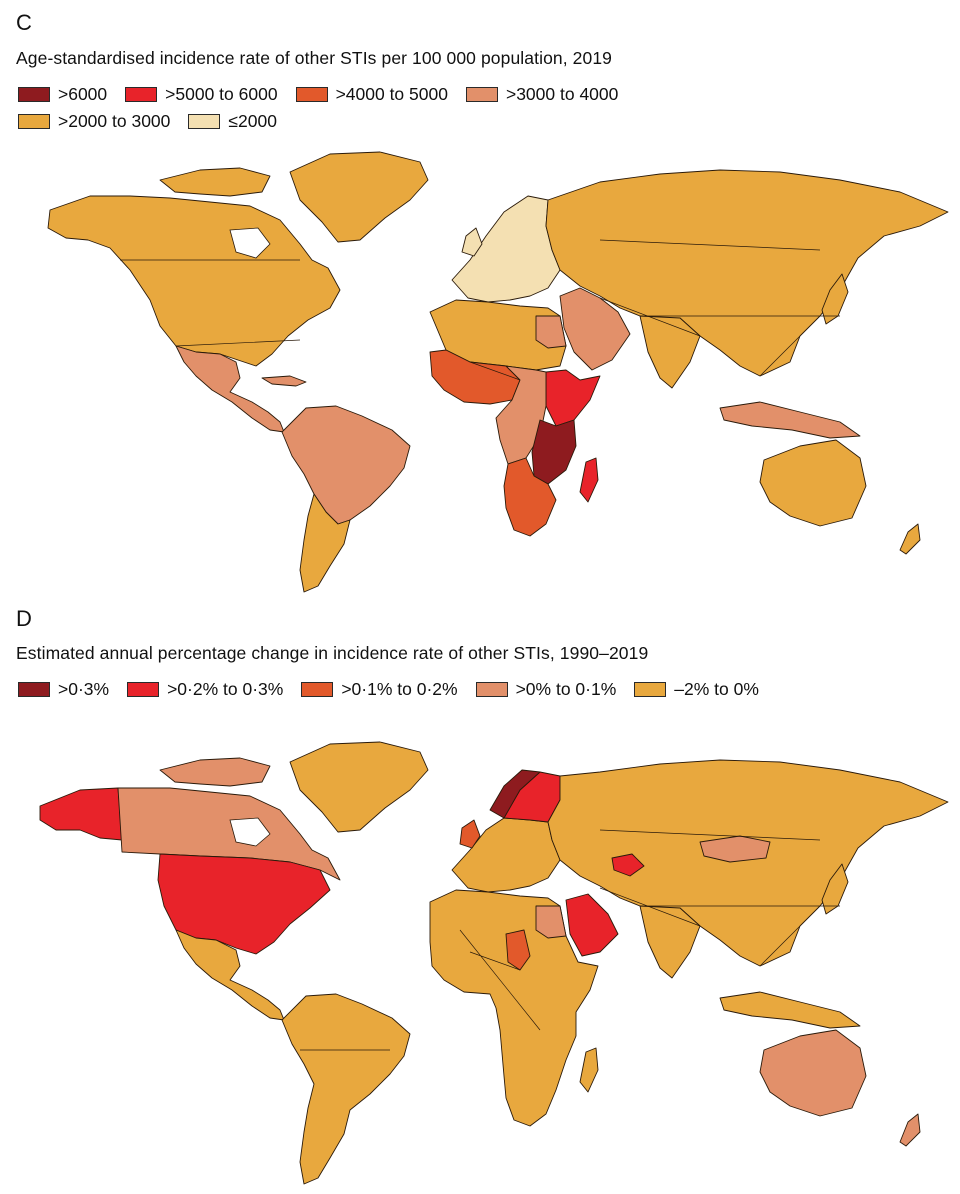 Image resolution: width=960 pixels, height=1194 pixels. What do you see at coordinates (514, 1008) in the screenshot?
I see `africa` at bounding box center [514, 1008].